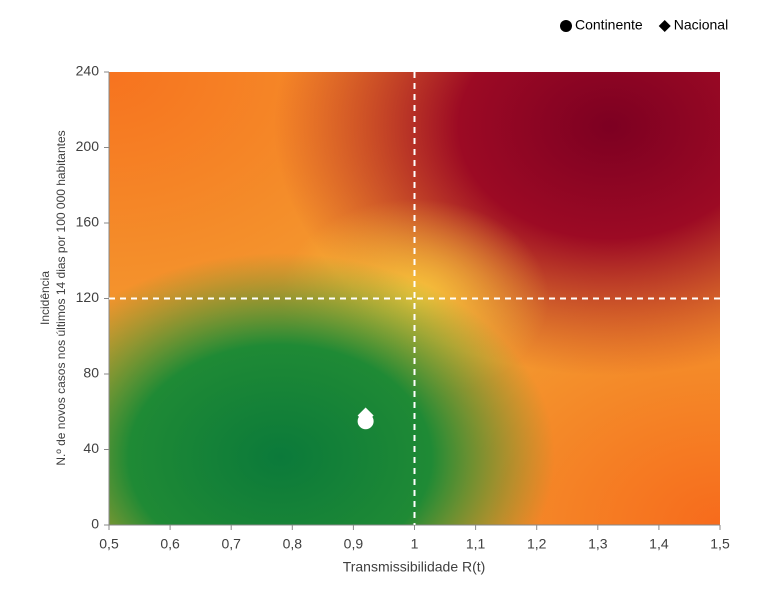 The height and width of the screenshot is (596, 780). I want to click on legend-label: Nacional, so click(701, 25).